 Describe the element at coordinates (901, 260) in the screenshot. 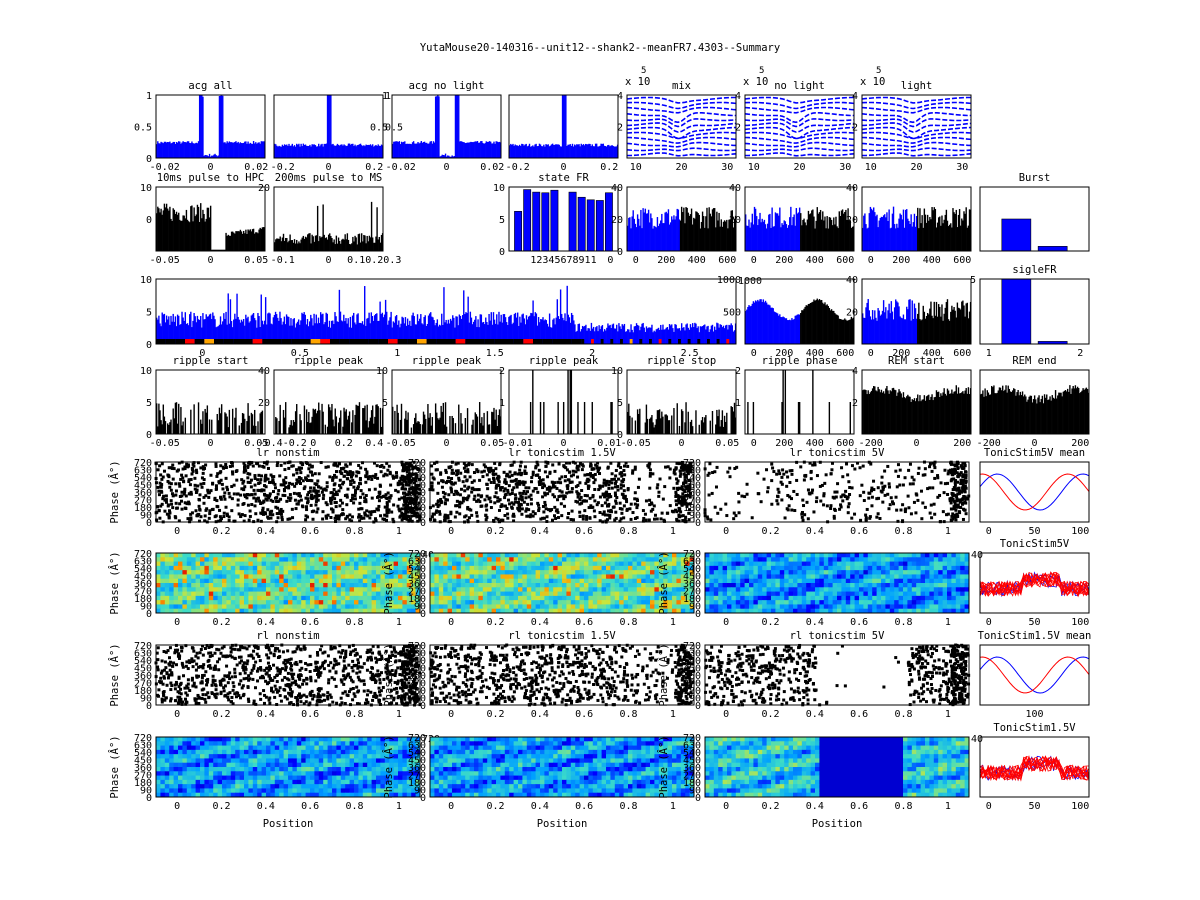

I see `x-tick-label: 200` at that location.